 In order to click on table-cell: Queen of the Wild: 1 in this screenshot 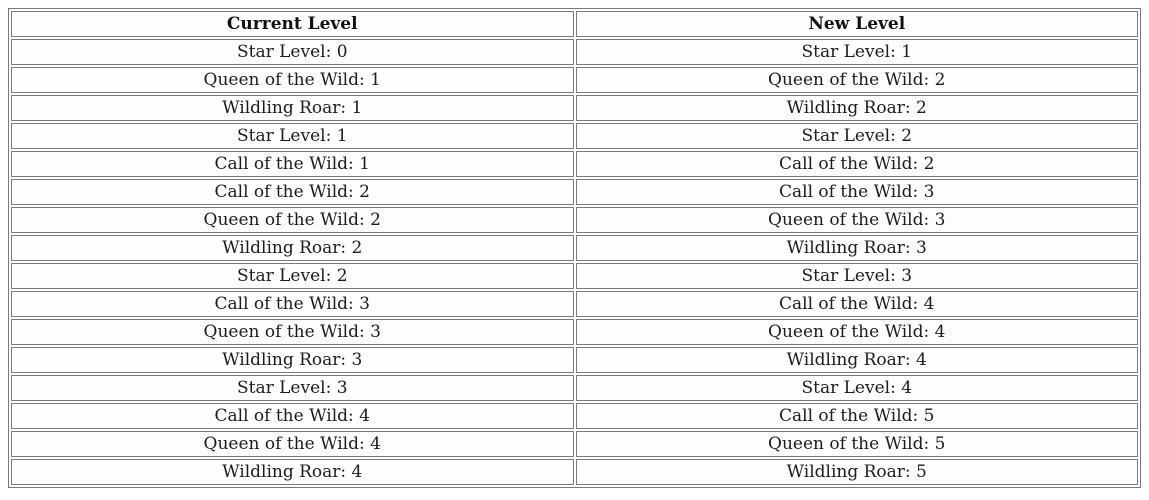, I will do `click(292, 80)`.